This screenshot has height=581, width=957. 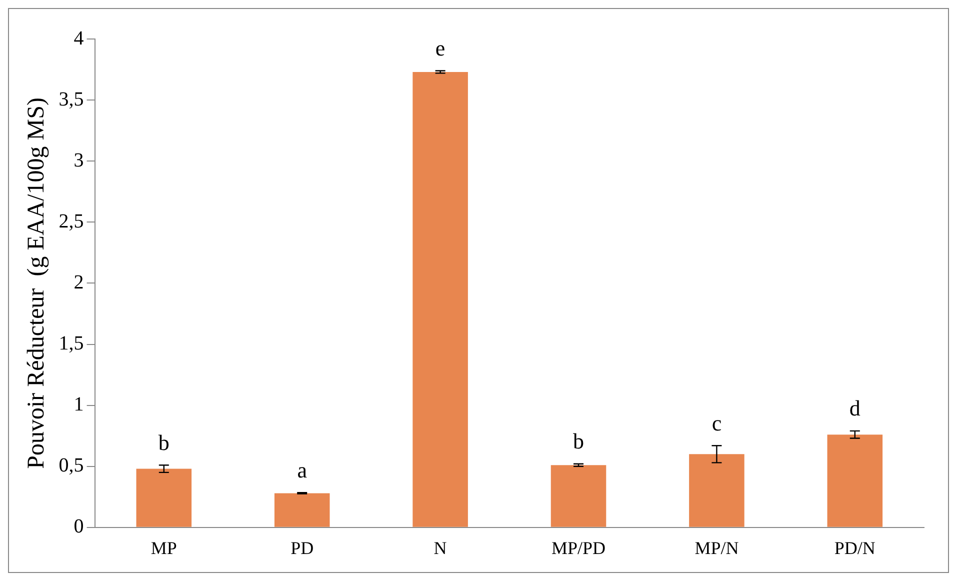 What do you see at coordinates (302, 469) in the screenshot?
I see `annotation: a` at bounding box center [302, 469].